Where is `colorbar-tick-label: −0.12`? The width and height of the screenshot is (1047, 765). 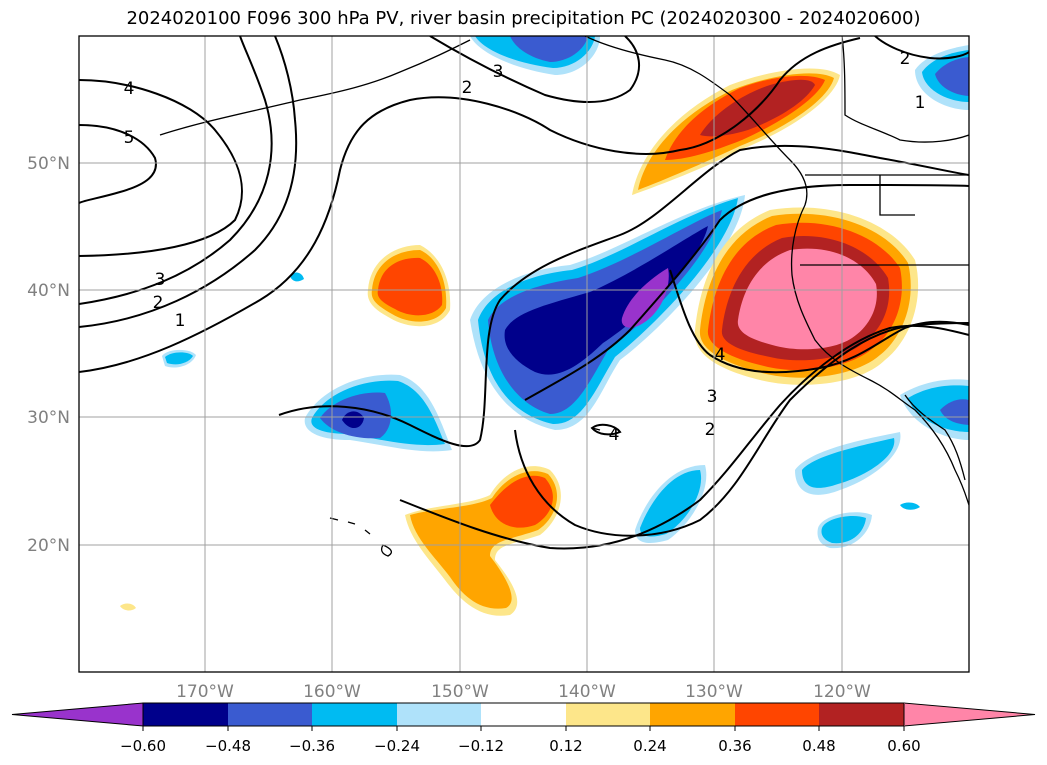 colorbar-tick-label: −0.12 is located at coordinates (481, 746).